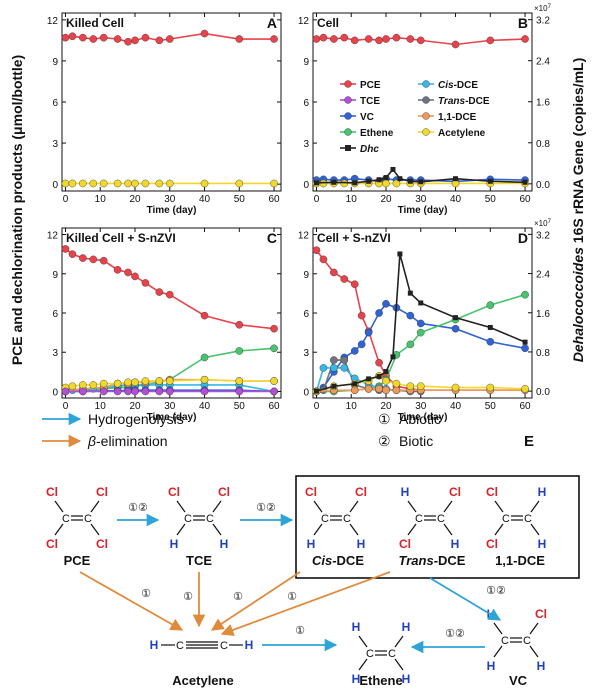  What do you see at coordinates (360, 85) in the screenshot?
I see `legend-item: PCE` at bounding box center [360, 85].